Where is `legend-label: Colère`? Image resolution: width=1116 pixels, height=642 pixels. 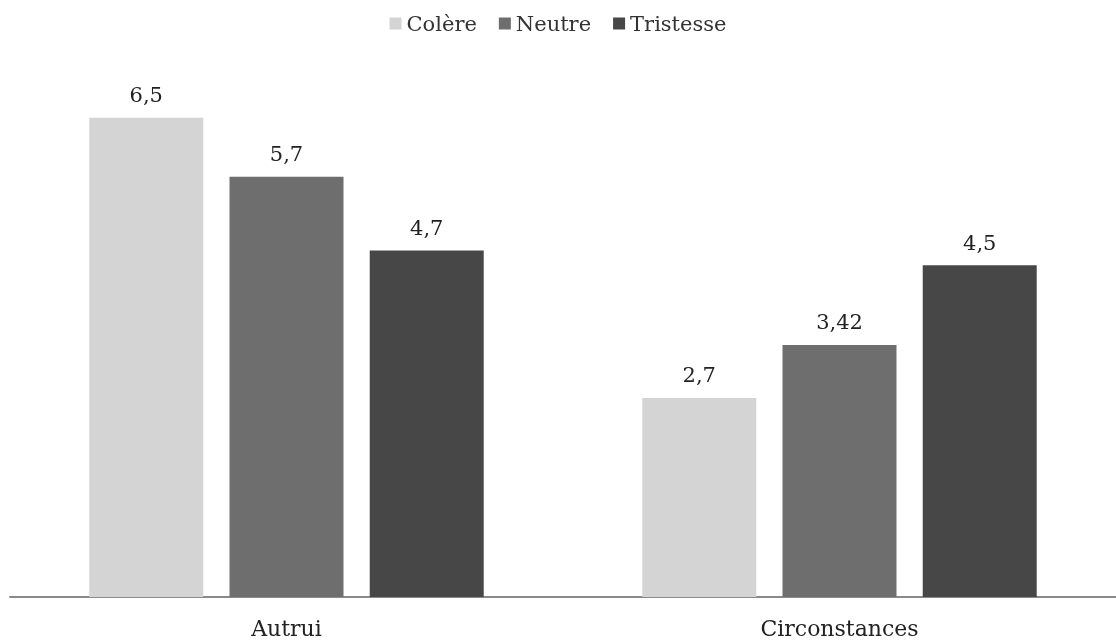
legend-label: Colère is located at coordinates (441, 23).